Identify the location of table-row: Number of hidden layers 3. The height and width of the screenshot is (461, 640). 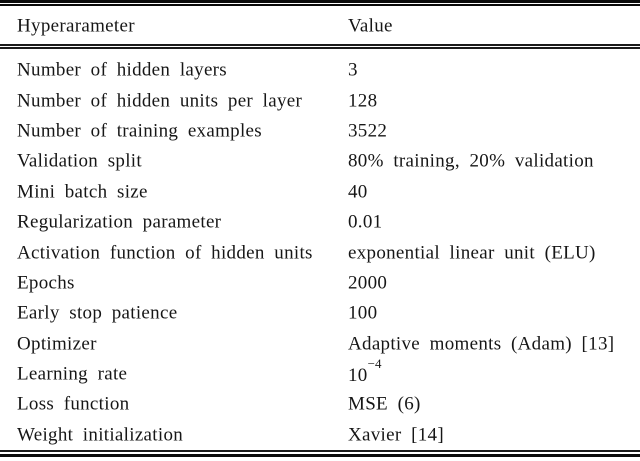
(320, 70).